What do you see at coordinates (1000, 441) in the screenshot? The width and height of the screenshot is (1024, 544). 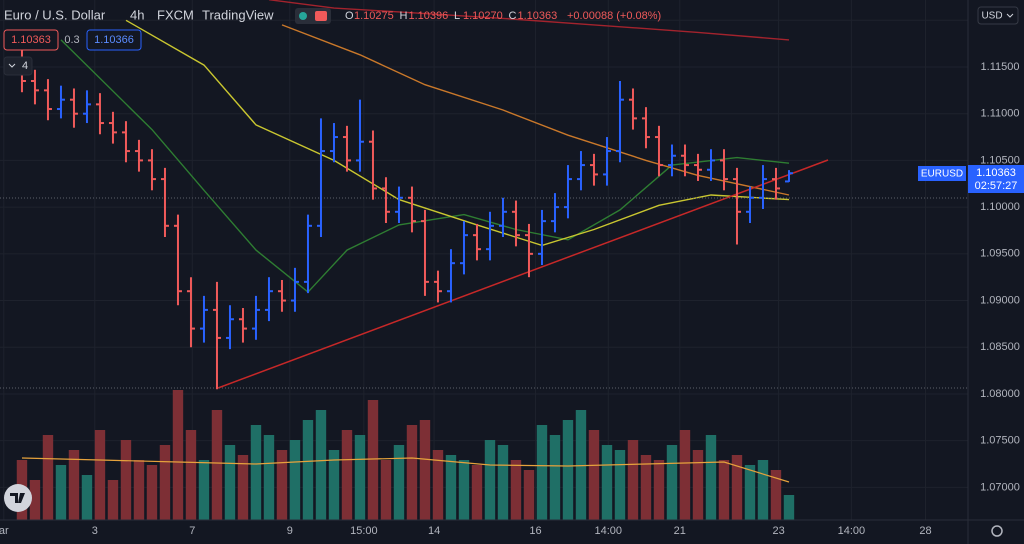 I see `y-tick-label: 1.07500` at bounding box center [1000, 441].